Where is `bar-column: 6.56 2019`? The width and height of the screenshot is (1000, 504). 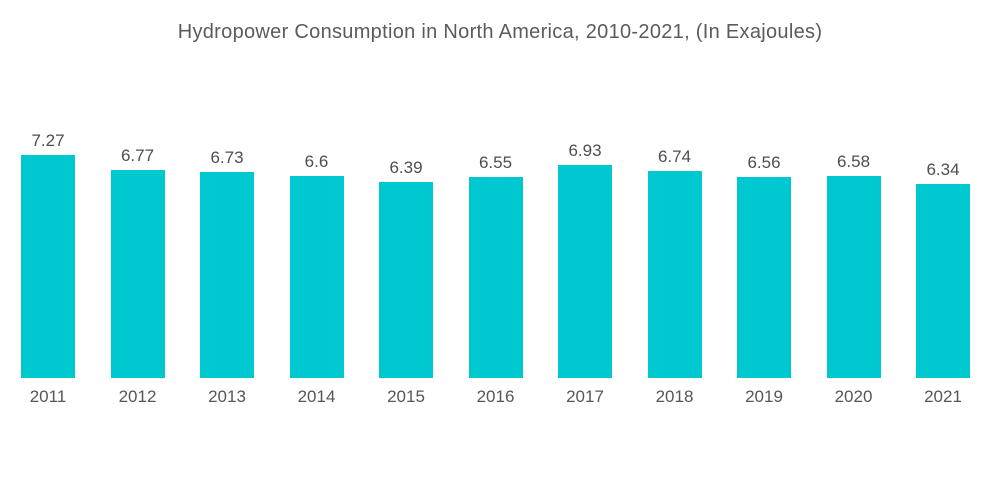 bar-column: 6.56 2019 is located at coordinates (764, 268).